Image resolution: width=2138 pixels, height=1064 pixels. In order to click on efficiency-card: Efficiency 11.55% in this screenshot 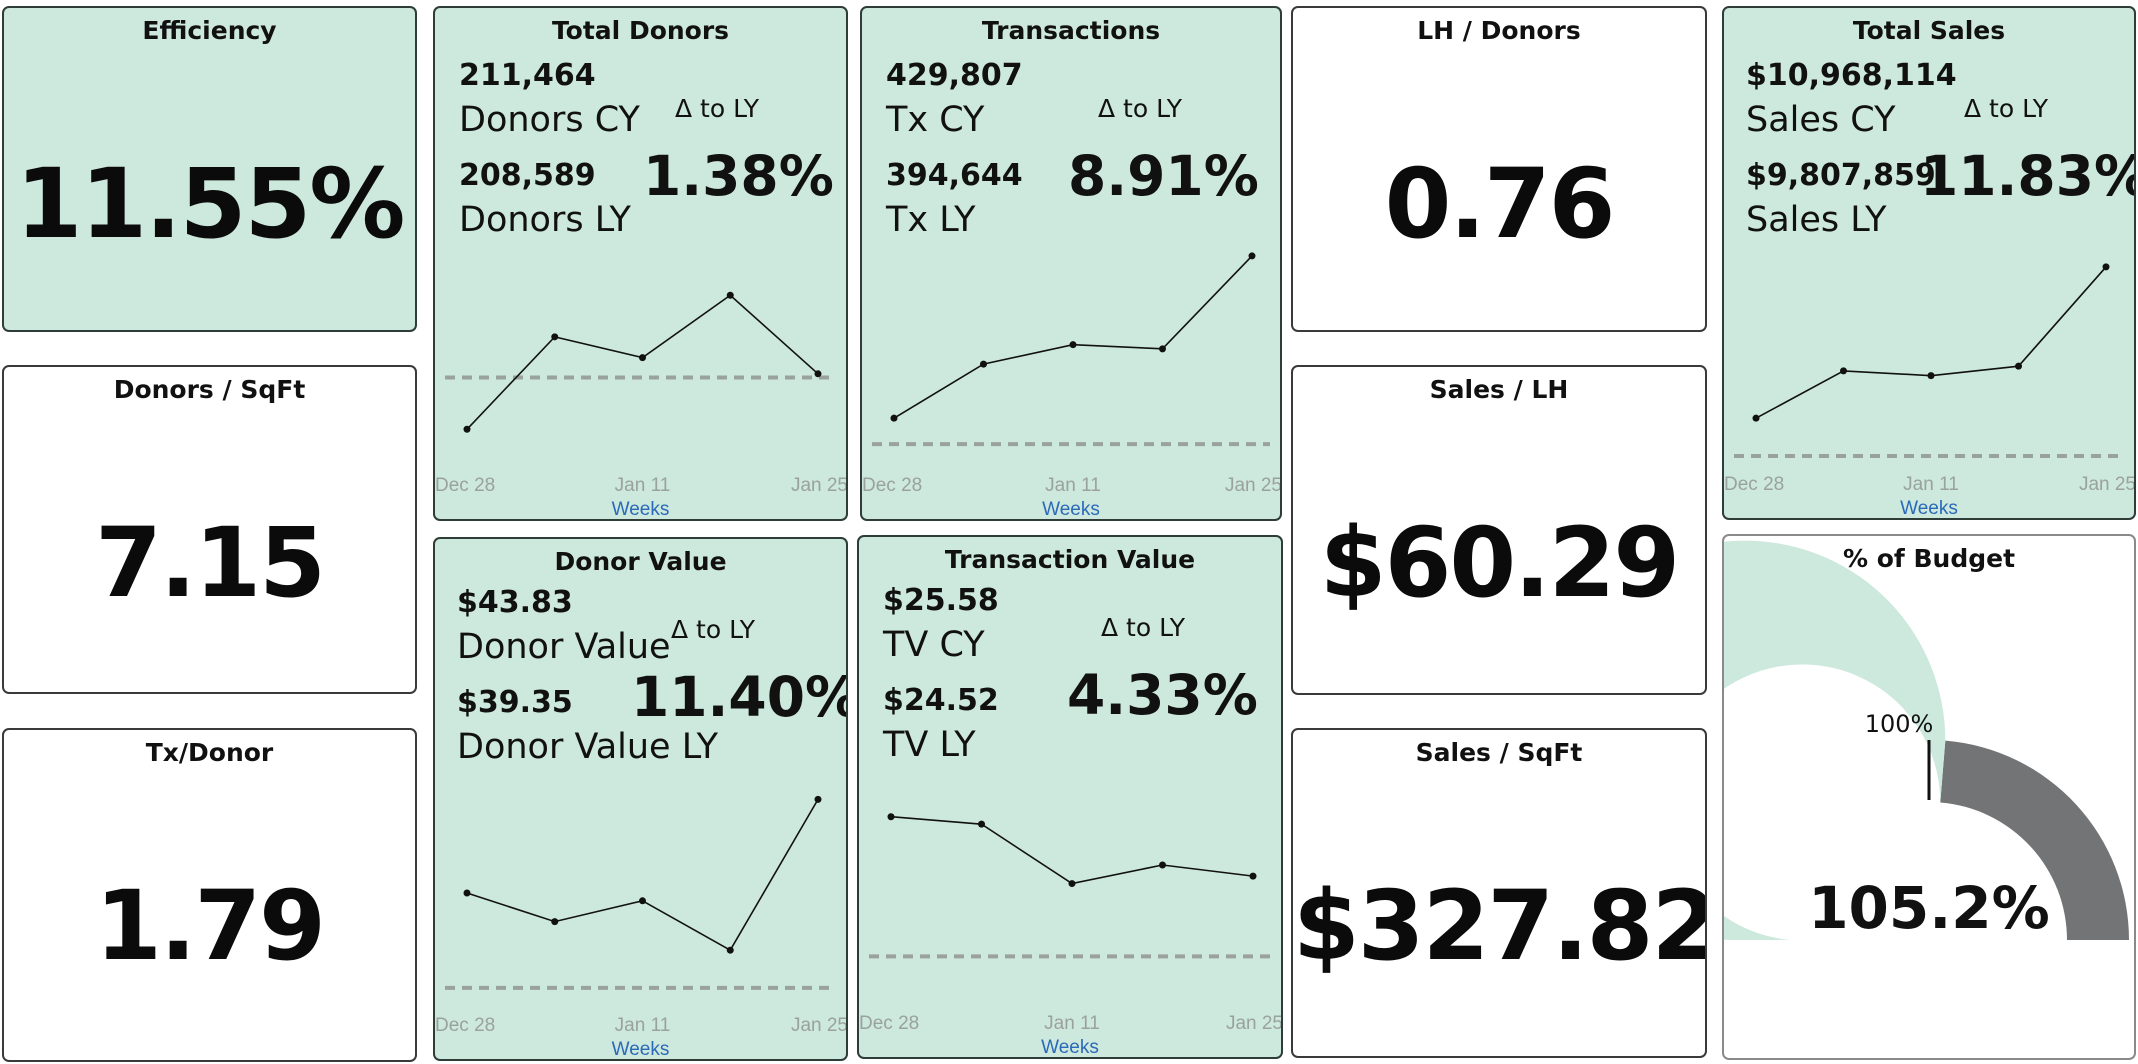, I will do `click(209, 169)`.